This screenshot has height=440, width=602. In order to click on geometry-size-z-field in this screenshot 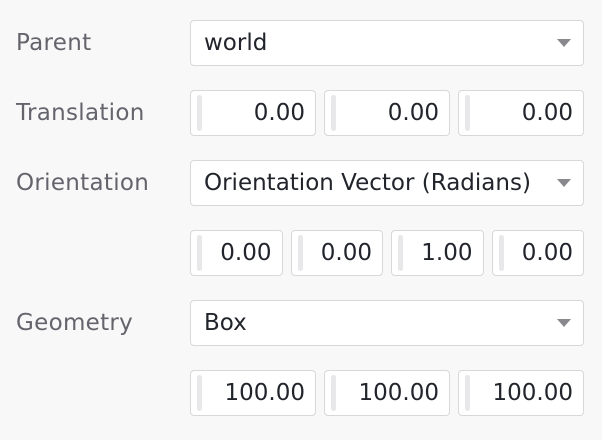, I will do `click(521, 393)`.